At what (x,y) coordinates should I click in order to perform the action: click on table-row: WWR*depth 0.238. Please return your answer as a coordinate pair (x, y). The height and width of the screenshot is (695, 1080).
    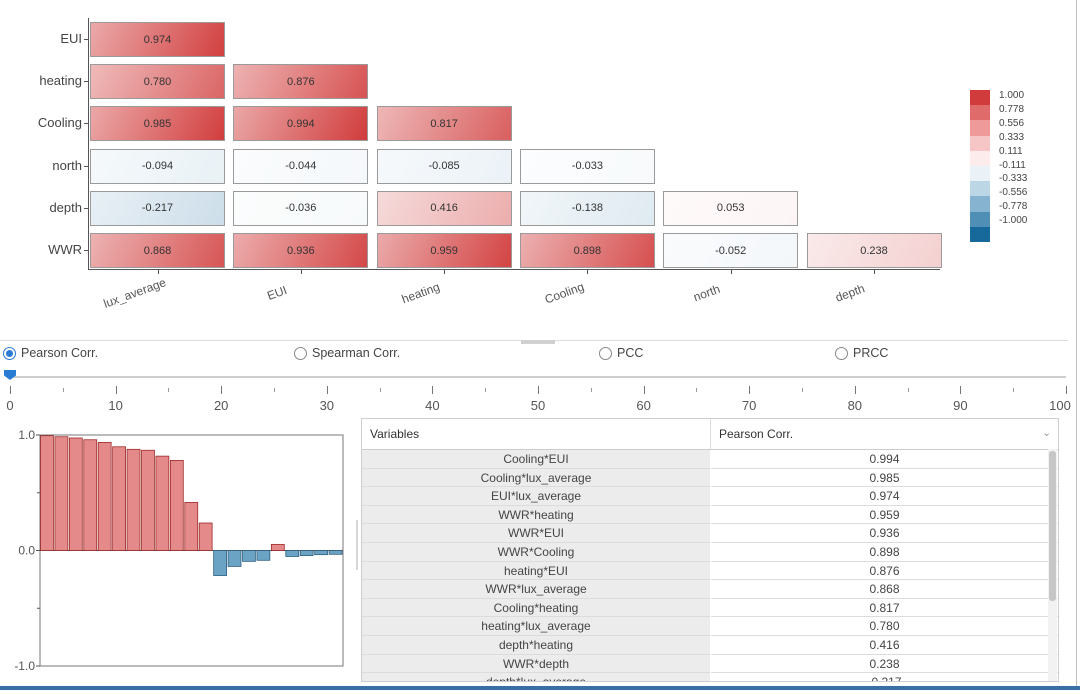
    Looking at the image, I should click on (710, 664).